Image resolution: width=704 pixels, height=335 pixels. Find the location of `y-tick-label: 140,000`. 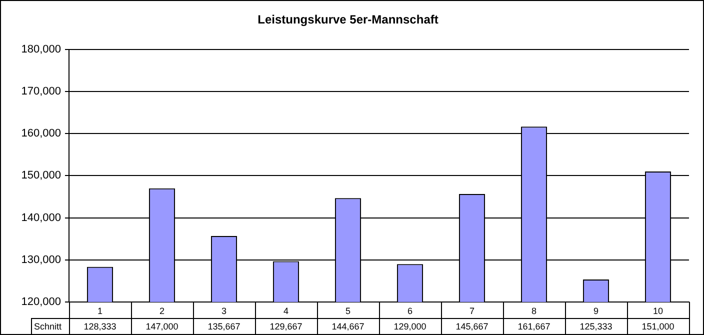

y-tick-label: 140,000 is located at coordinates (41, 218).